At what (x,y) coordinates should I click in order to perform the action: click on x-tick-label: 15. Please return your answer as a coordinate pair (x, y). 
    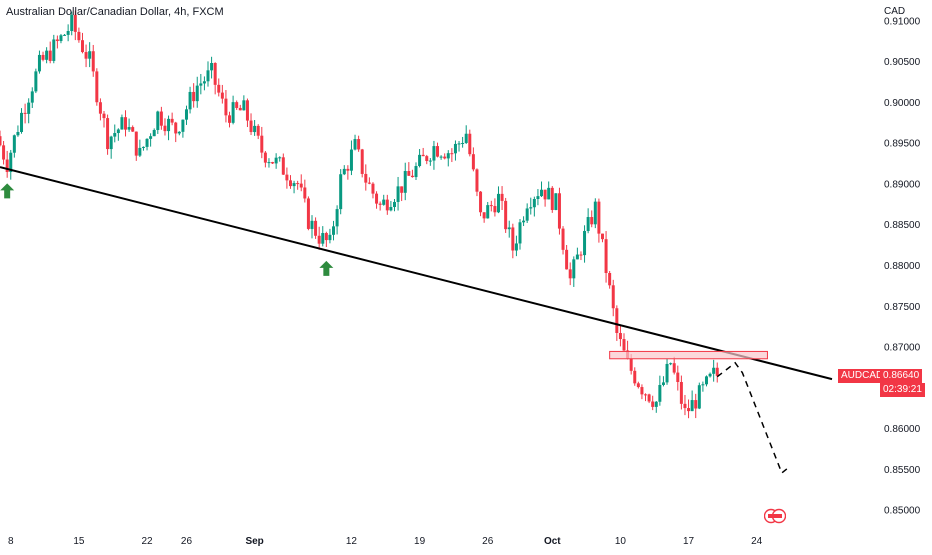
    Looking at the image, I should click on (79, 541).